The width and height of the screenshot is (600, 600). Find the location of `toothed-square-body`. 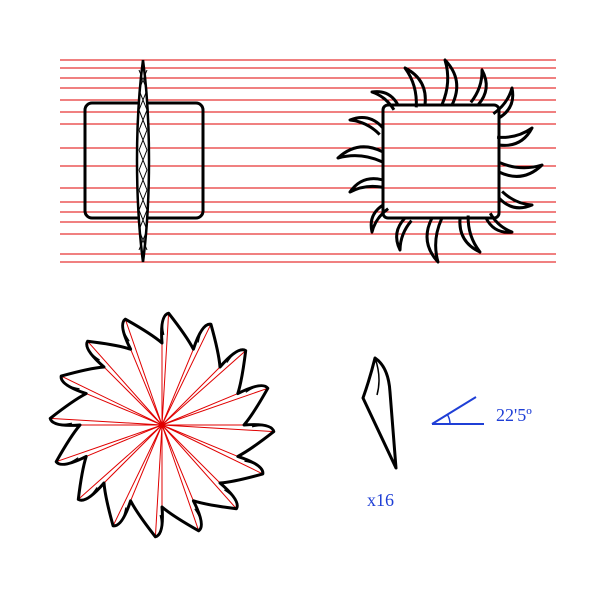

toothed-square-body is located at coordinates (441, 161).